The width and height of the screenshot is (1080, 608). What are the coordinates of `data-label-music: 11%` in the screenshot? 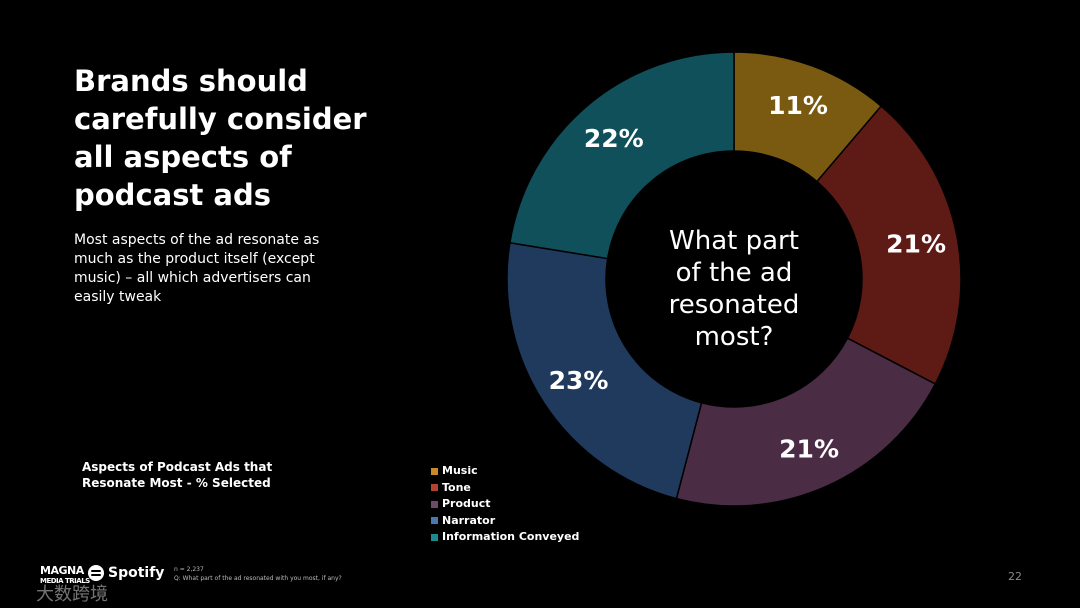 It's located at (798, 105).